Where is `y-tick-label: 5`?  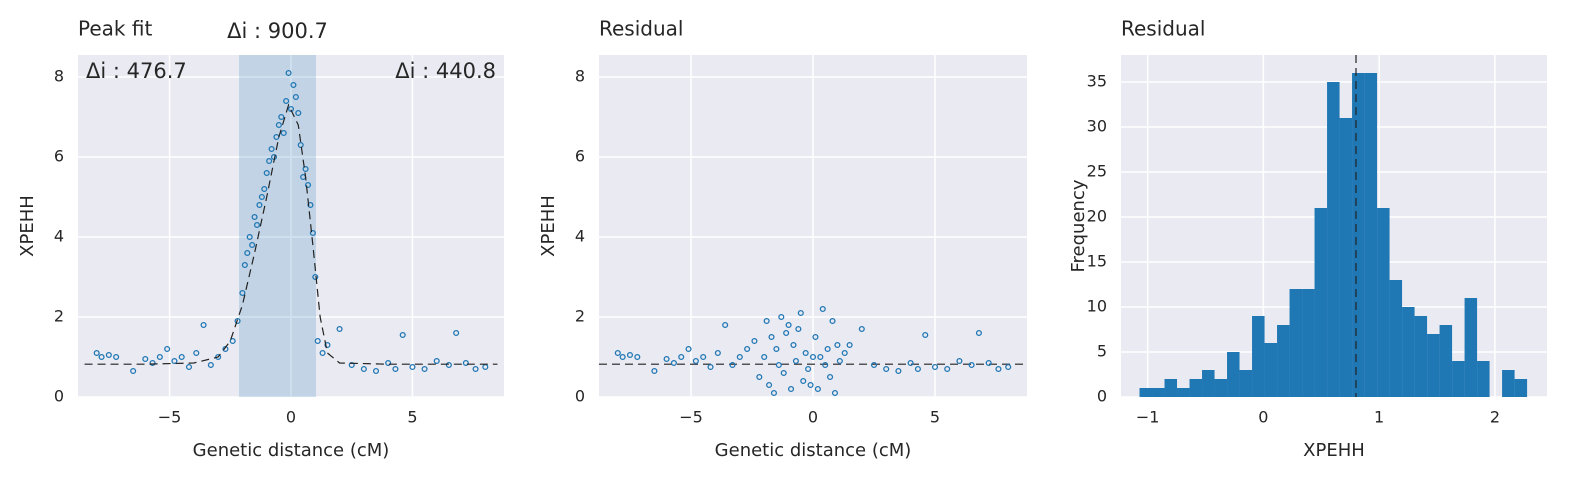 y-tick-label: 5 is located at coordinates (1102, 351).